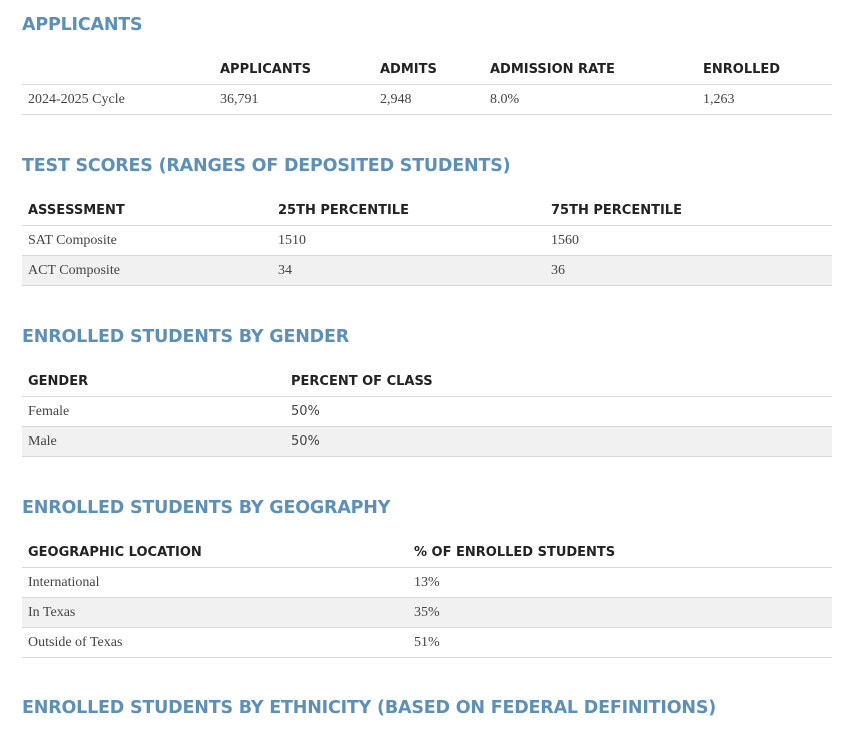 The image size is (846, 747). What do you see at coordinates (408, 240) in the screenshot?
I see `table-cell: 1510` at bounding box center [408, 240].